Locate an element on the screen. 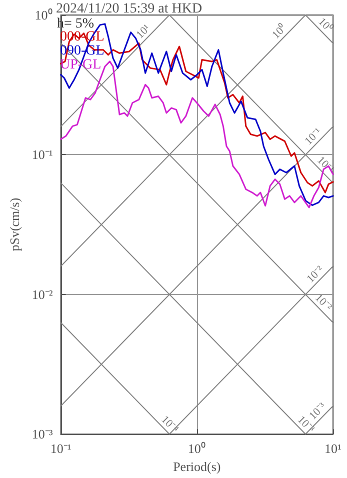 This screenshot has height=478, width=347. chart-title: 2024/11/20 15:39 at HKD is located at coordinates (129, 9).